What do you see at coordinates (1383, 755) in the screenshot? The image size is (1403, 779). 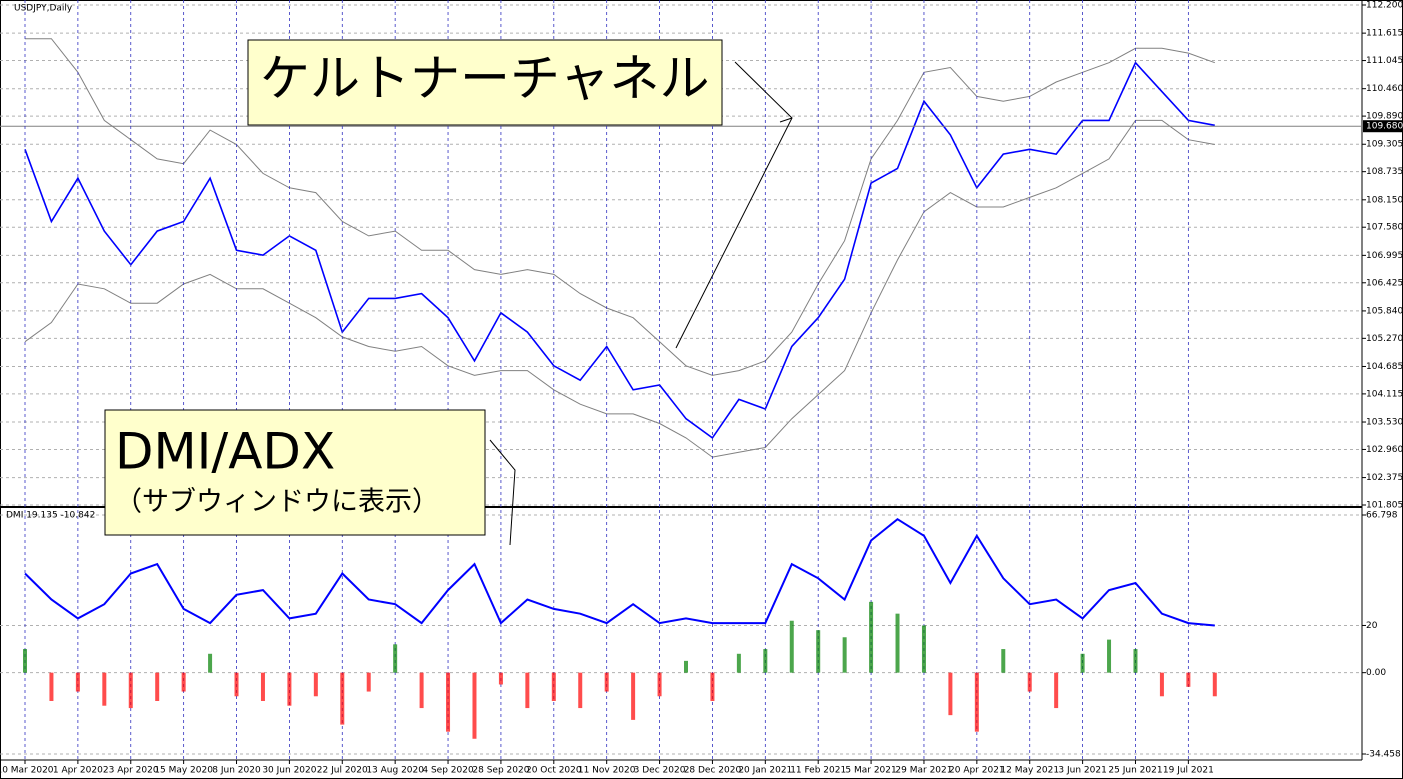 I see `y-tick-label: -34.458` at bounding box center [1383, 755].